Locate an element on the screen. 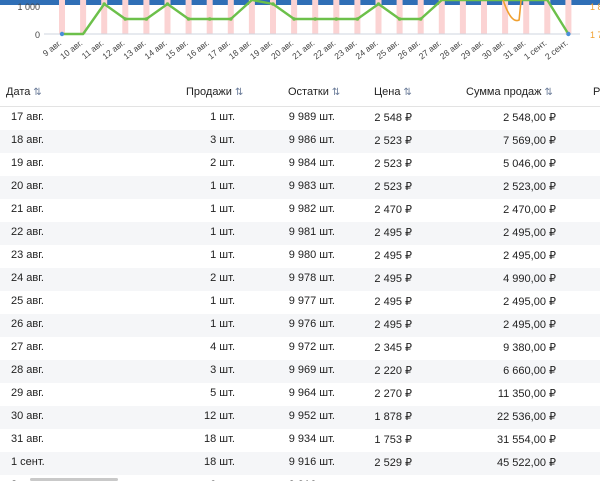 This screenshot has height=481, width=600. header-date: Дата ⇅ is located at coordinates (24, 92).